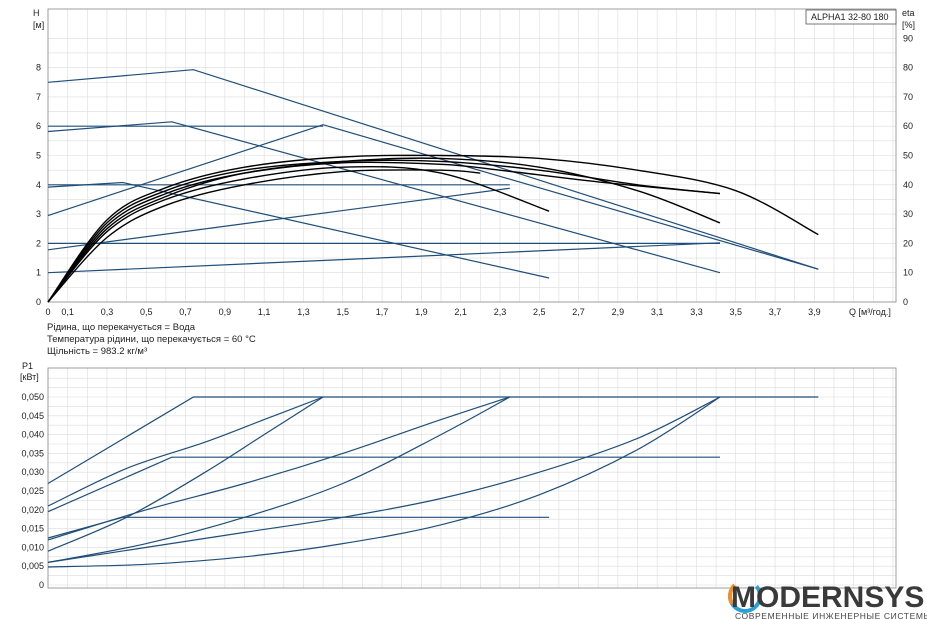 This screenshot has height=619, width=927. What do you see at coordinates (775, 312) in the screenshot?
I see `head-x-tick-label: 3,7` at bounding box center [775, 312].